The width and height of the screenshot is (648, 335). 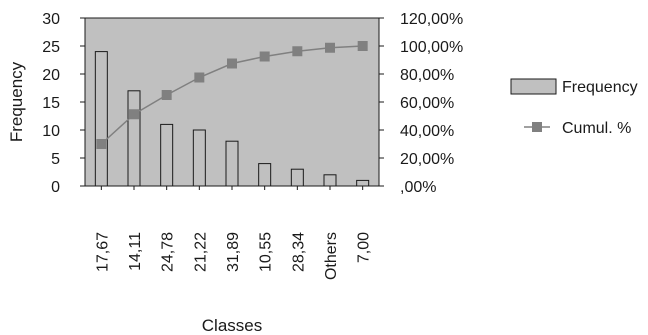 What do you see at coordinates (232, 325) in the screenshot?
I see `x-axis-title: Classes` at bounding box center [232, 325].